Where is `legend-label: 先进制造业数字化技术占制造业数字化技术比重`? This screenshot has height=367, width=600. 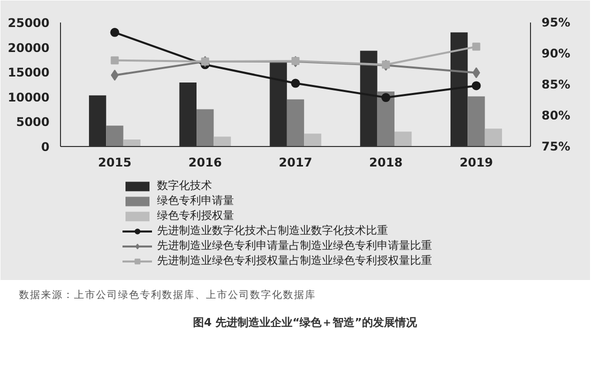 legend-label: 先进制造业数字化技术占制造业数字化技术比重 is located at coordinates (272, 230).